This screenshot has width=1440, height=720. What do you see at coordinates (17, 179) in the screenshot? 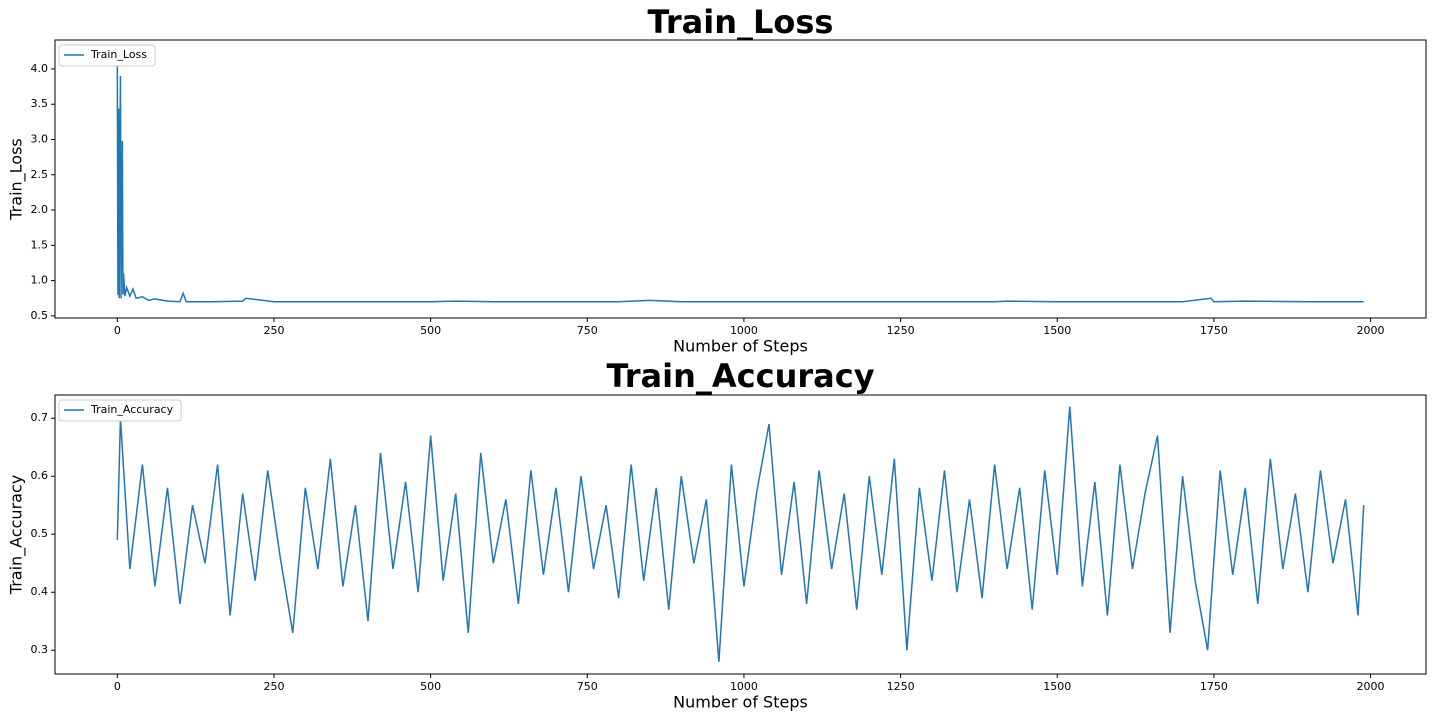
I see `y-axis-label: Train_Loss` at bounding box center [17, 179].